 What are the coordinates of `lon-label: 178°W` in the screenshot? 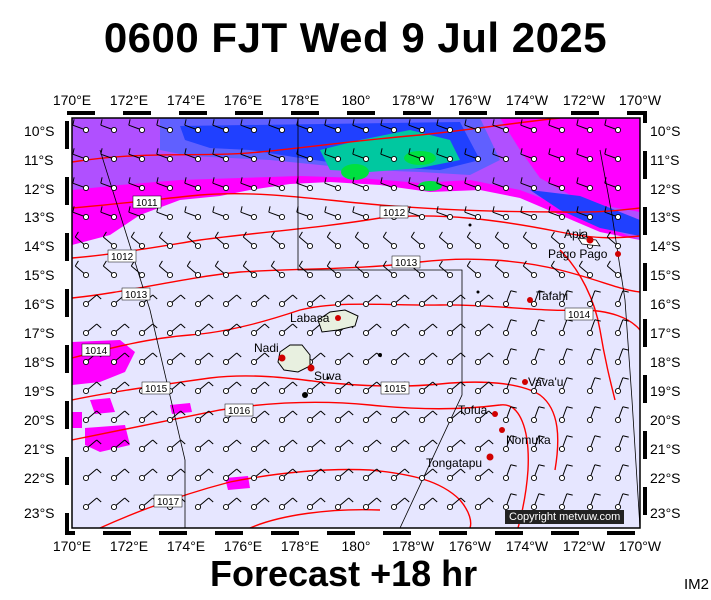 It's located at (413, 546).